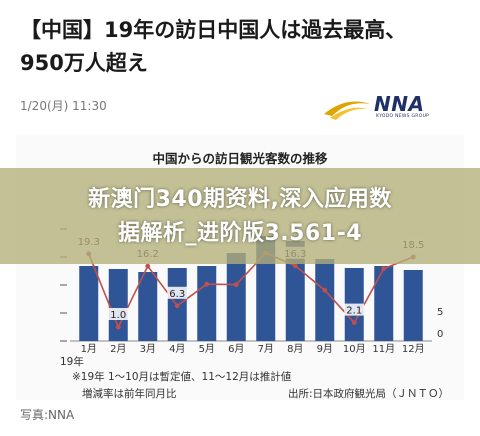  What do you see at coordinates (240, 158) in the screenshot?
I see `chart-title: 中国からの訪日観光客数の推移` at bounding box center [240, 158].